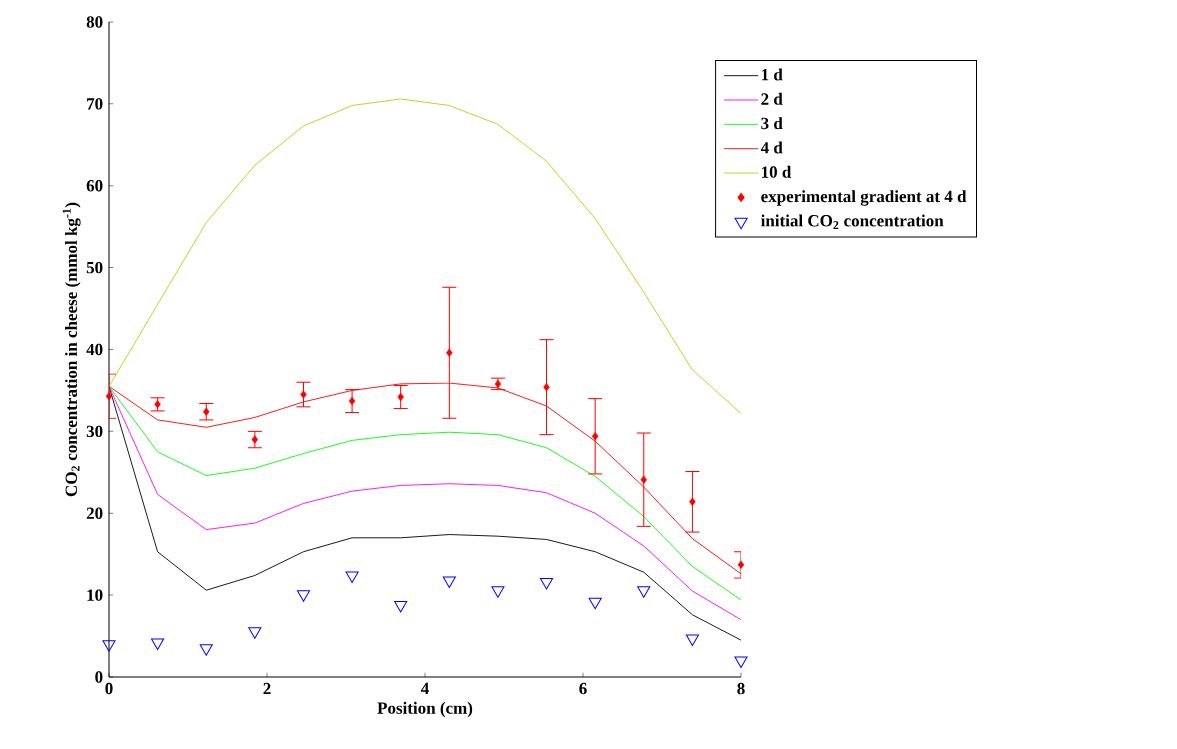  Describe the element at coordinates (424, 688) in the screenshot. I see `x-tick-label: 4` at that location.